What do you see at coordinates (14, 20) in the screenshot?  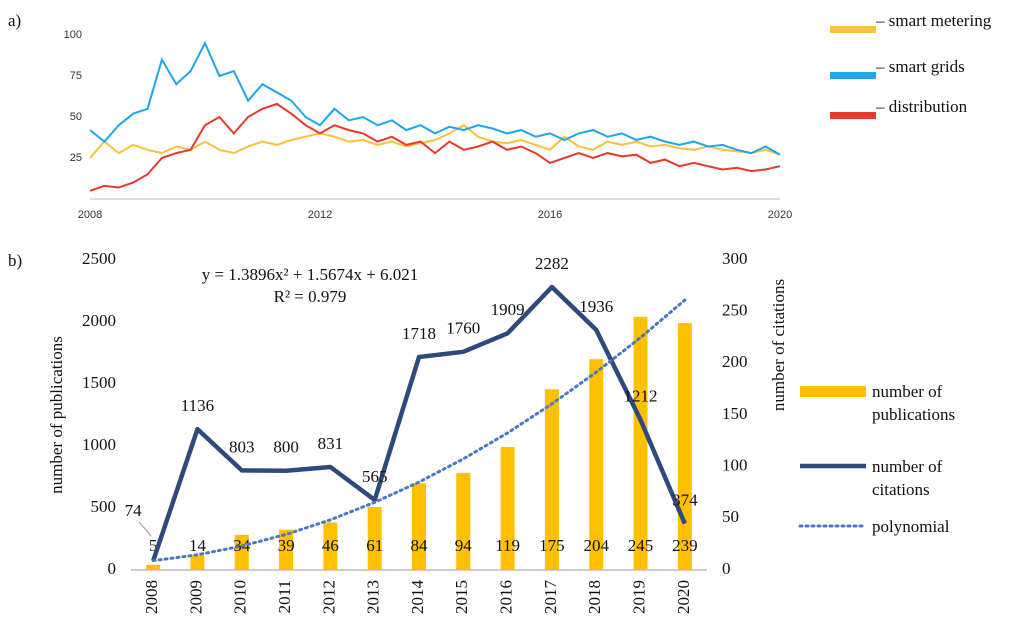 I see `panel-label: a)` at bounding box center [14, 20].